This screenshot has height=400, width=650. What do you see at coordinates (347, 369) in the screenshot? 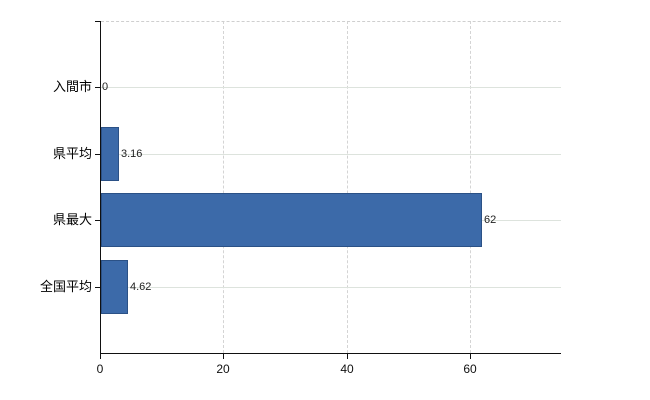
I see `x-tick-label-2: 40` at bounding box center [347, 369].